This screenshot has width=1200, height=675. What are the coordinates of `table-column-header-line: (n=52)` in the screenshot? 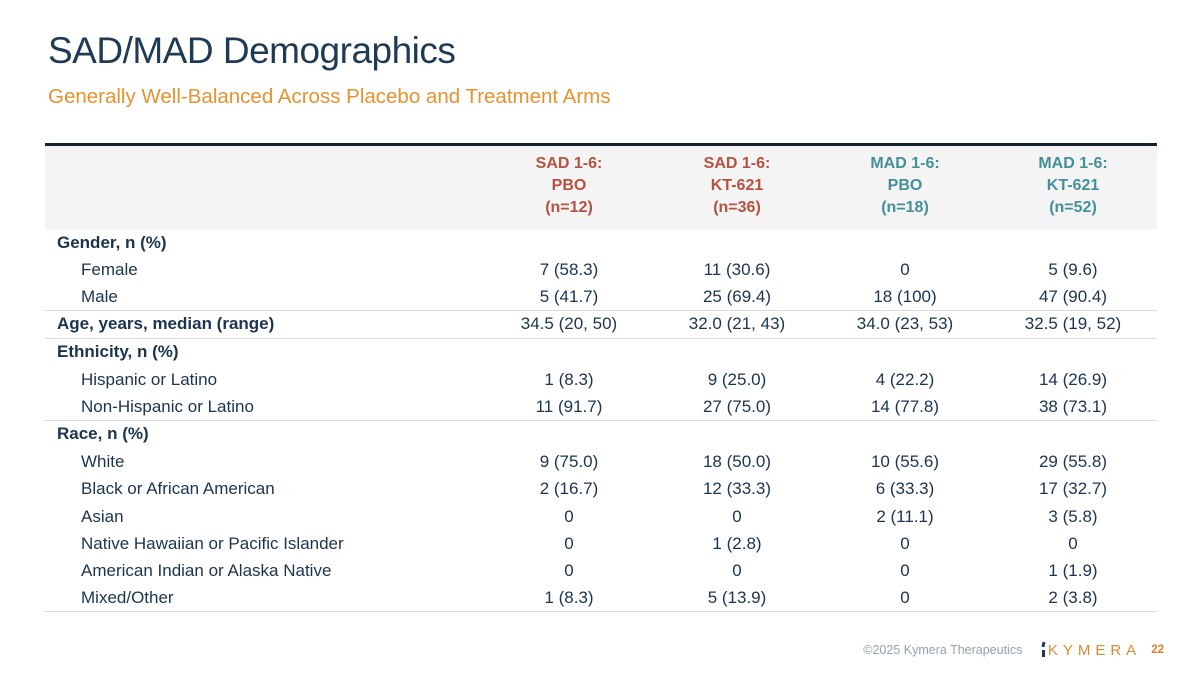 It's located at (1073, 207).